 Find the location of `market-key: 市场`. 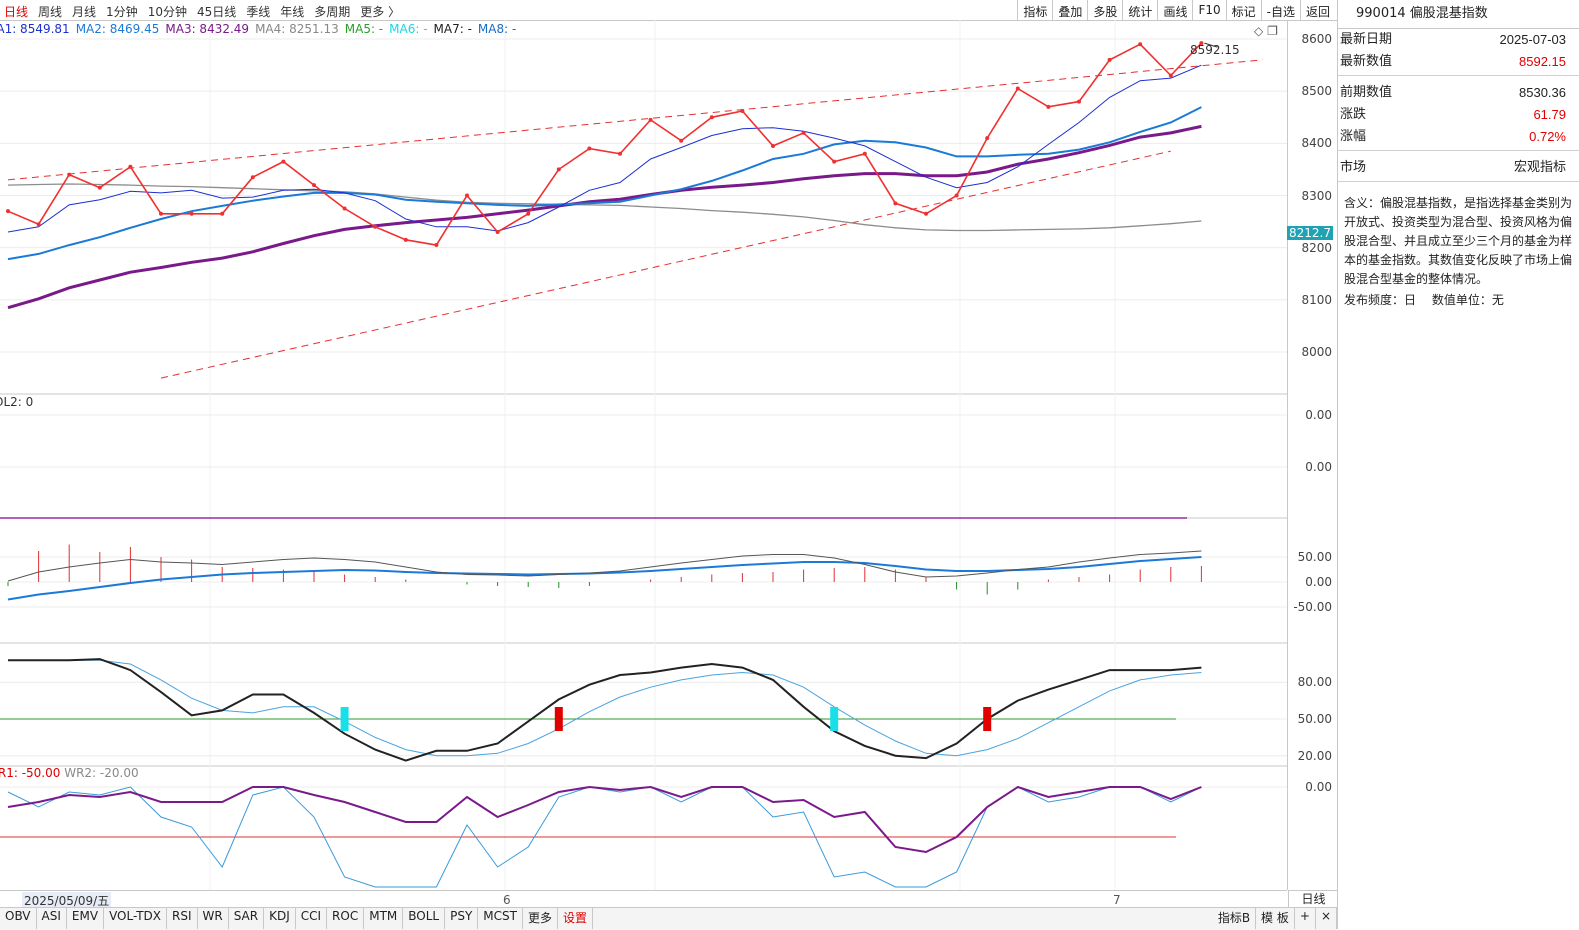

market-key: 市场 is located at coordinates (1353, 167).